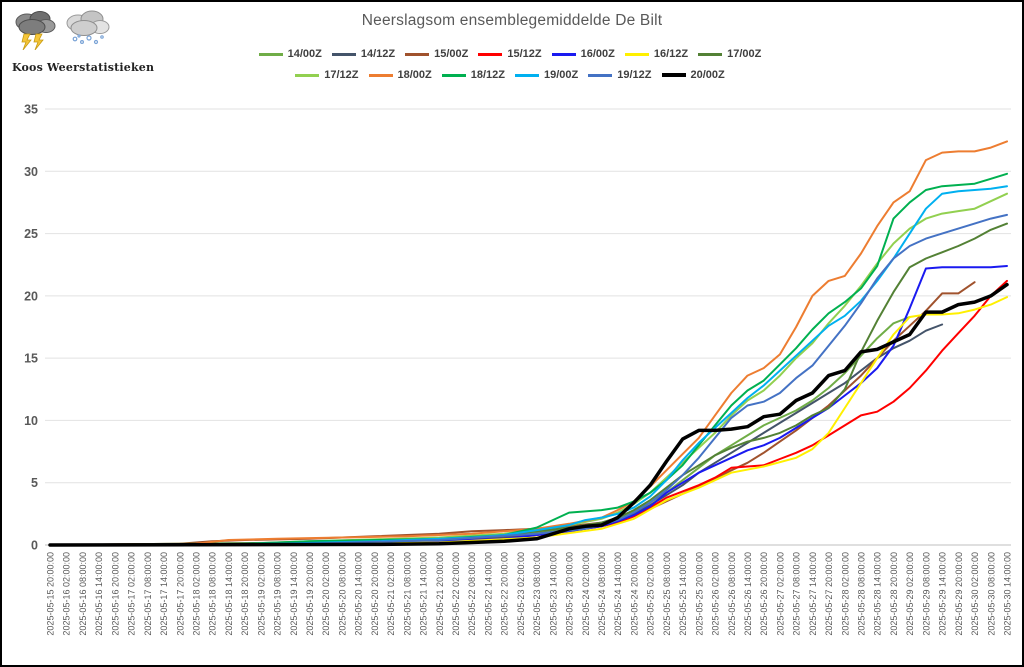 The height and width of the screenshot is (667, 1024). What do you see at coordinates (31, 296) in the screenshot?
I see `y-axis-tick-20: 20` at bounding box center [31, 296].